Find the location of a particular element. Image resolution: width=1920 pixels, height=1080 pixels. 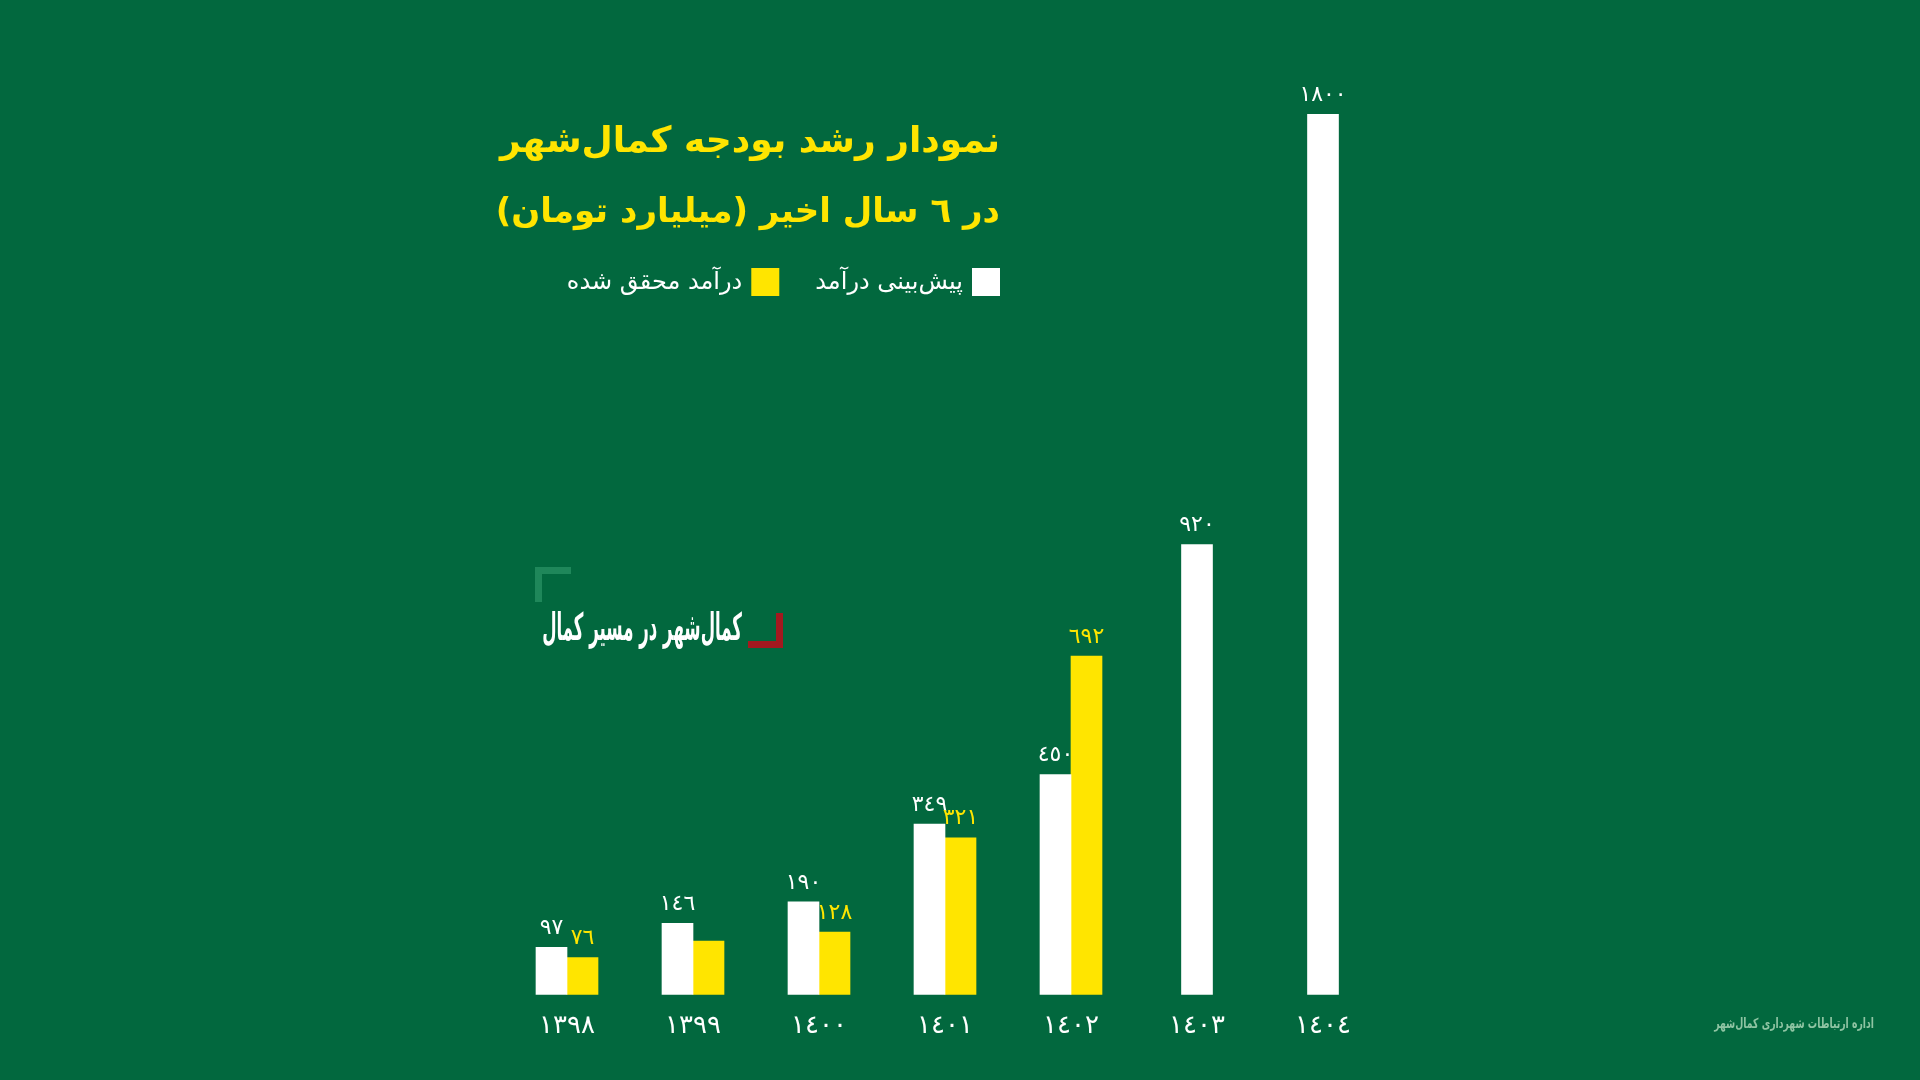

data-label: ٩٢٠ is located at coordinates (1197, 524).